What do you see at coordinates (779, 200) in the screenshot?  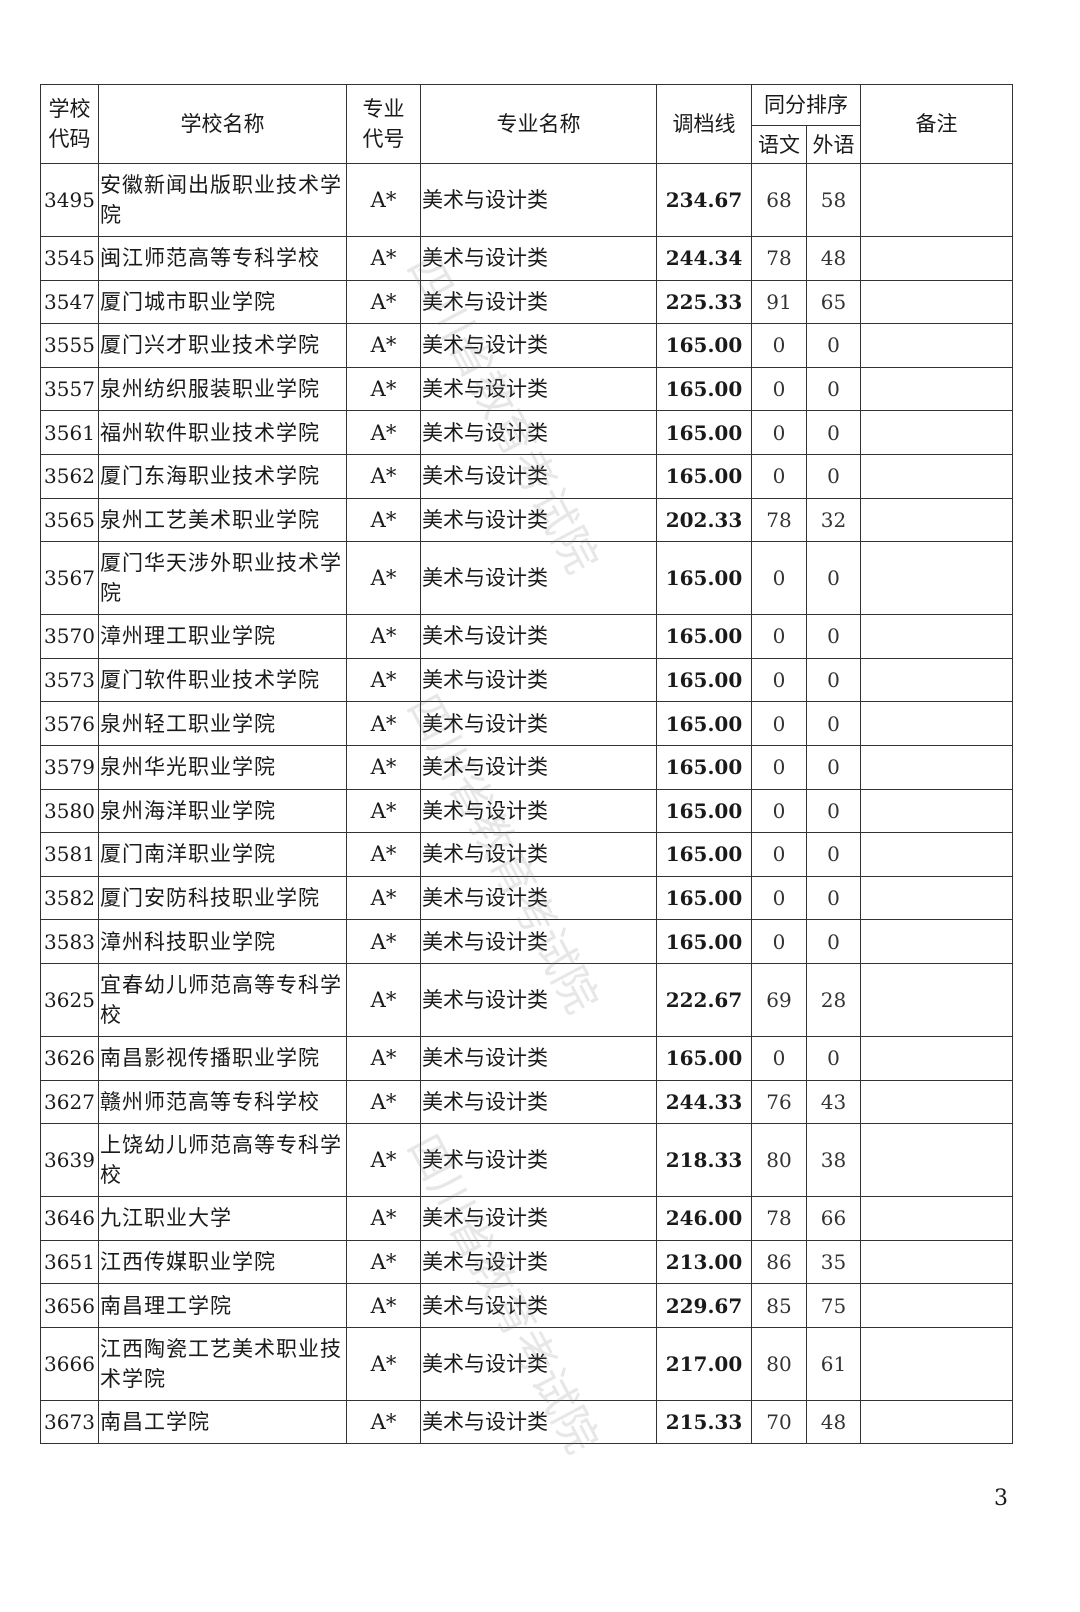 I see `chinese-rank-cell: 68` at bounding box center [779, 200].